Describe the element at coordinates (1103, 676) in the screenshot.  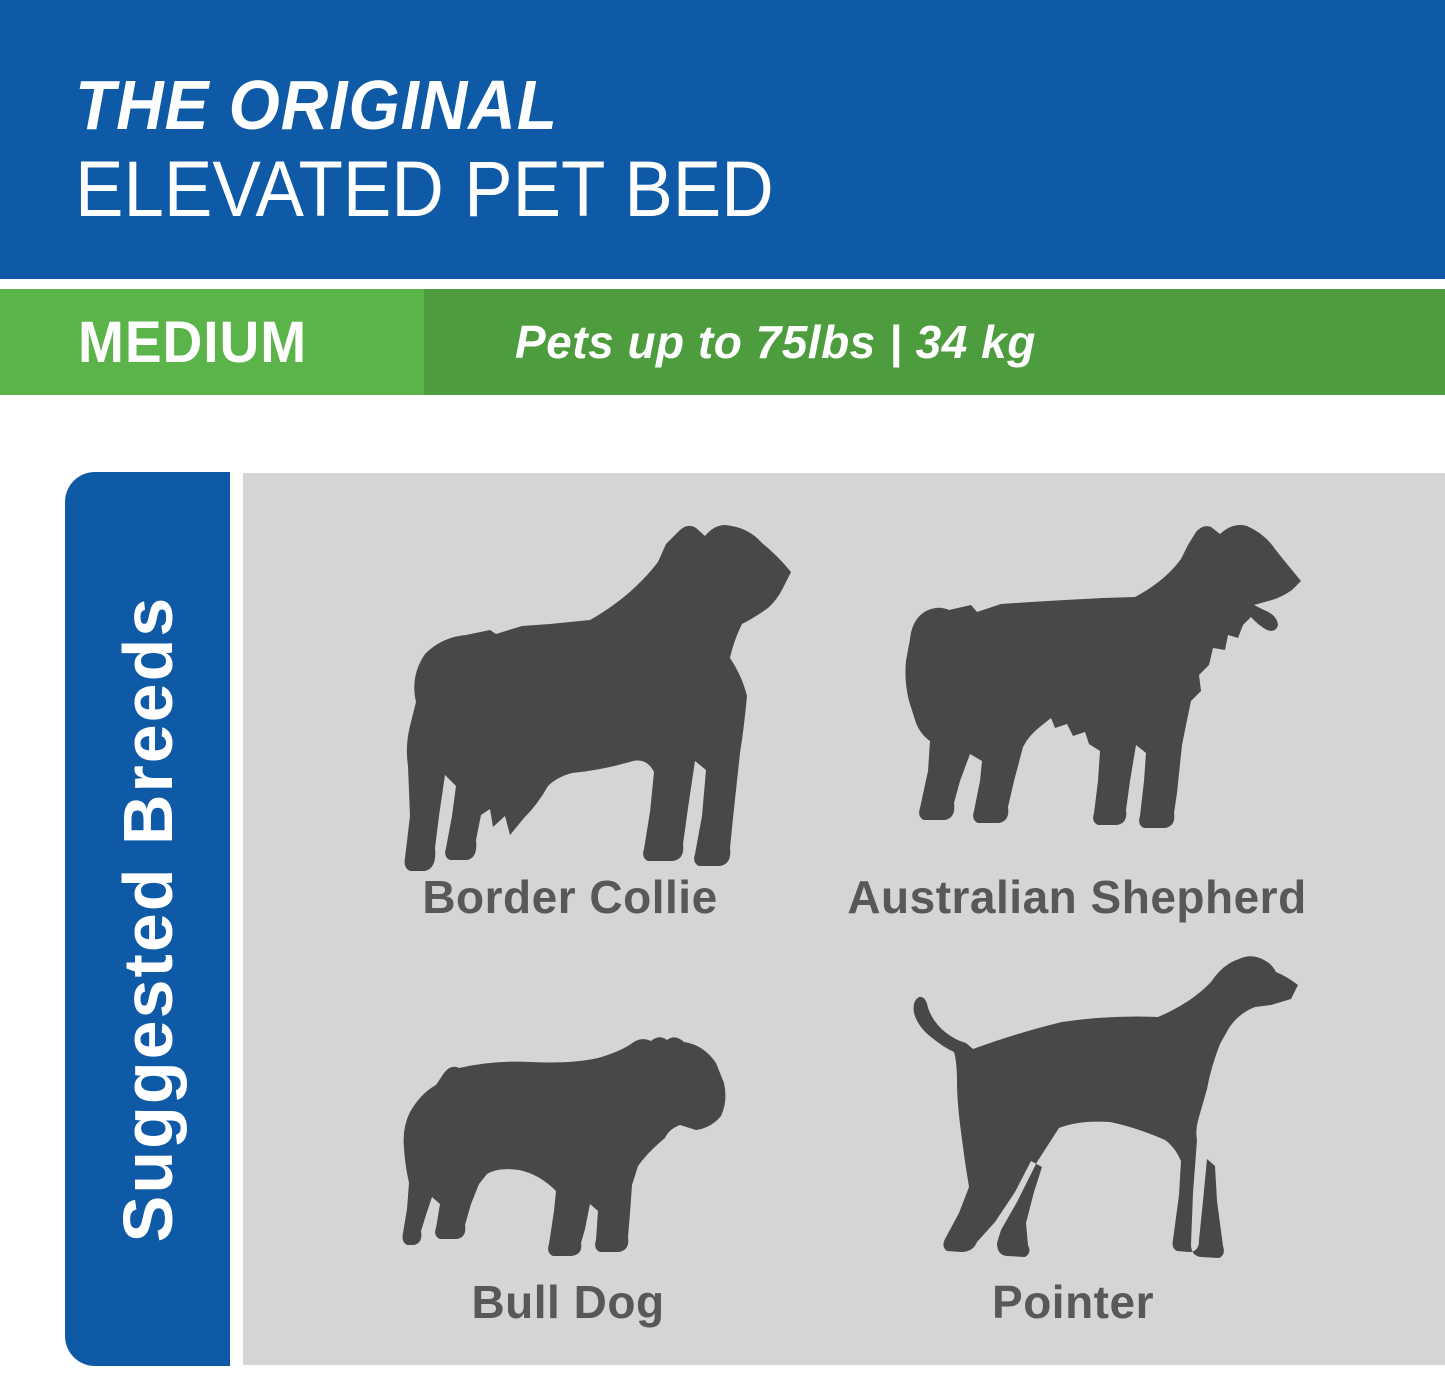
I see `australian-shepherd-silhouette-icon` at that location.